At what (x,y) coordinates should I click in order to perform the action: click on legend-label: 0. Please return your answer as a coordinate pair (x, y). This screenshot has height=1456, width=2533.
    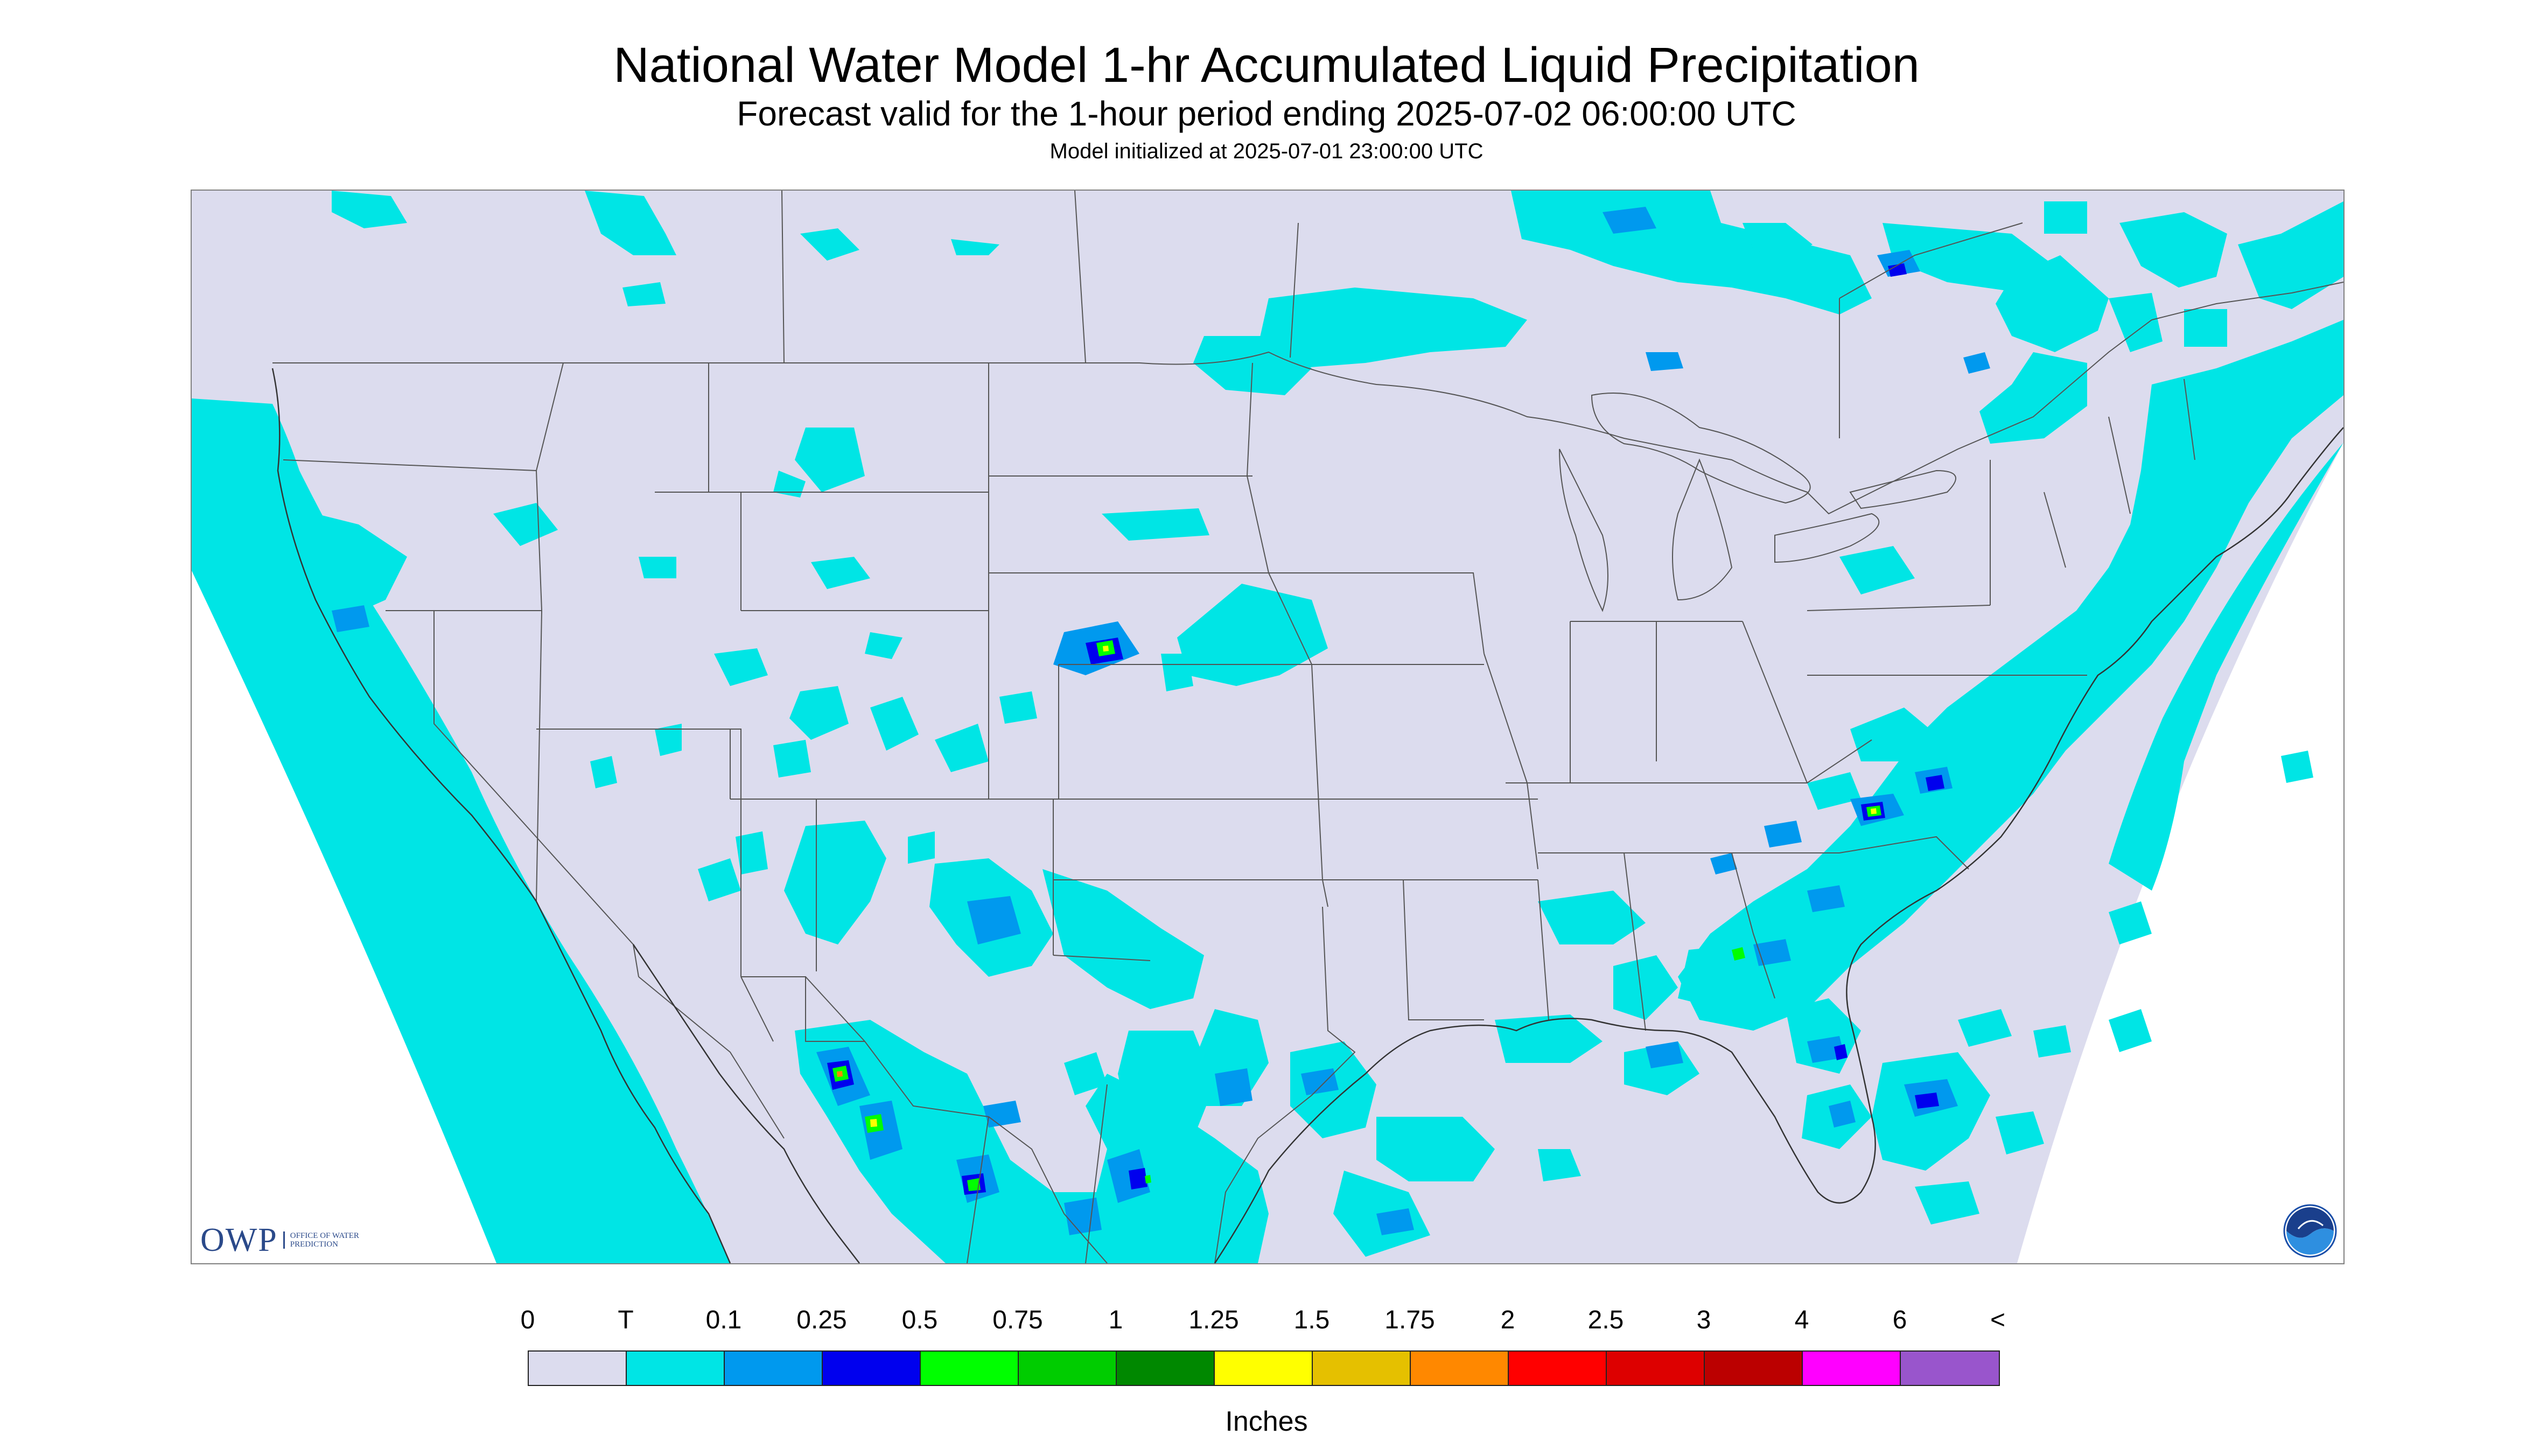
    Looking at the image, I should click on (527, 1320).